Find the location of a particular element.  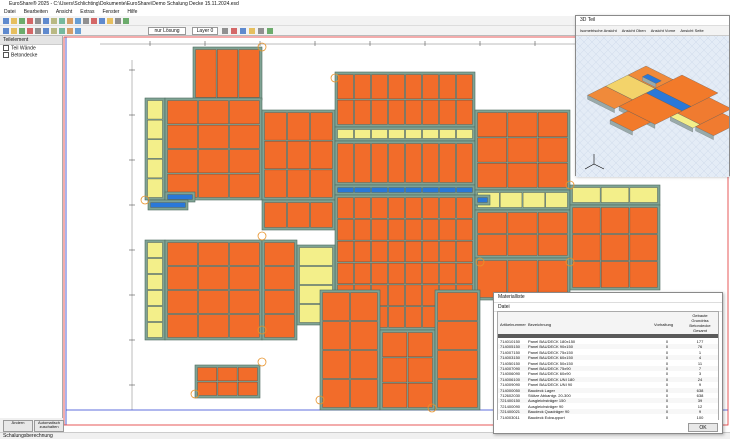

layer-select: Layer 0 is located at coordinates (205, 31).